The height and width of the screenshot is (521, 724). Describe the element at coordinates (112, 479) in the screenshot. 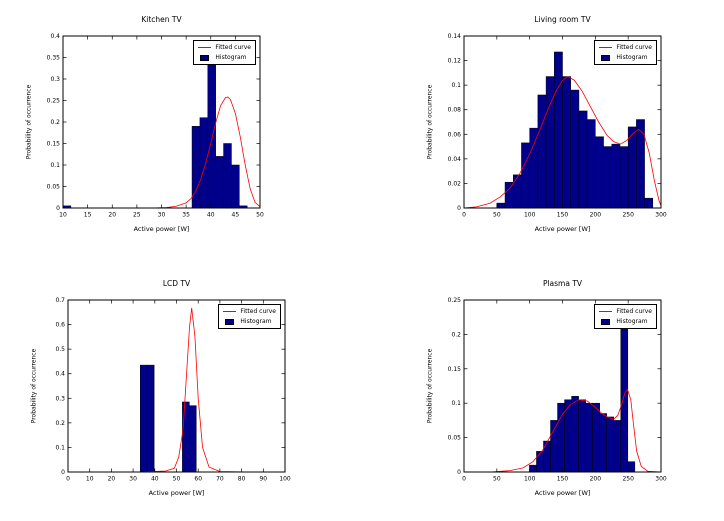

I see `svg-text: 20` at that location.